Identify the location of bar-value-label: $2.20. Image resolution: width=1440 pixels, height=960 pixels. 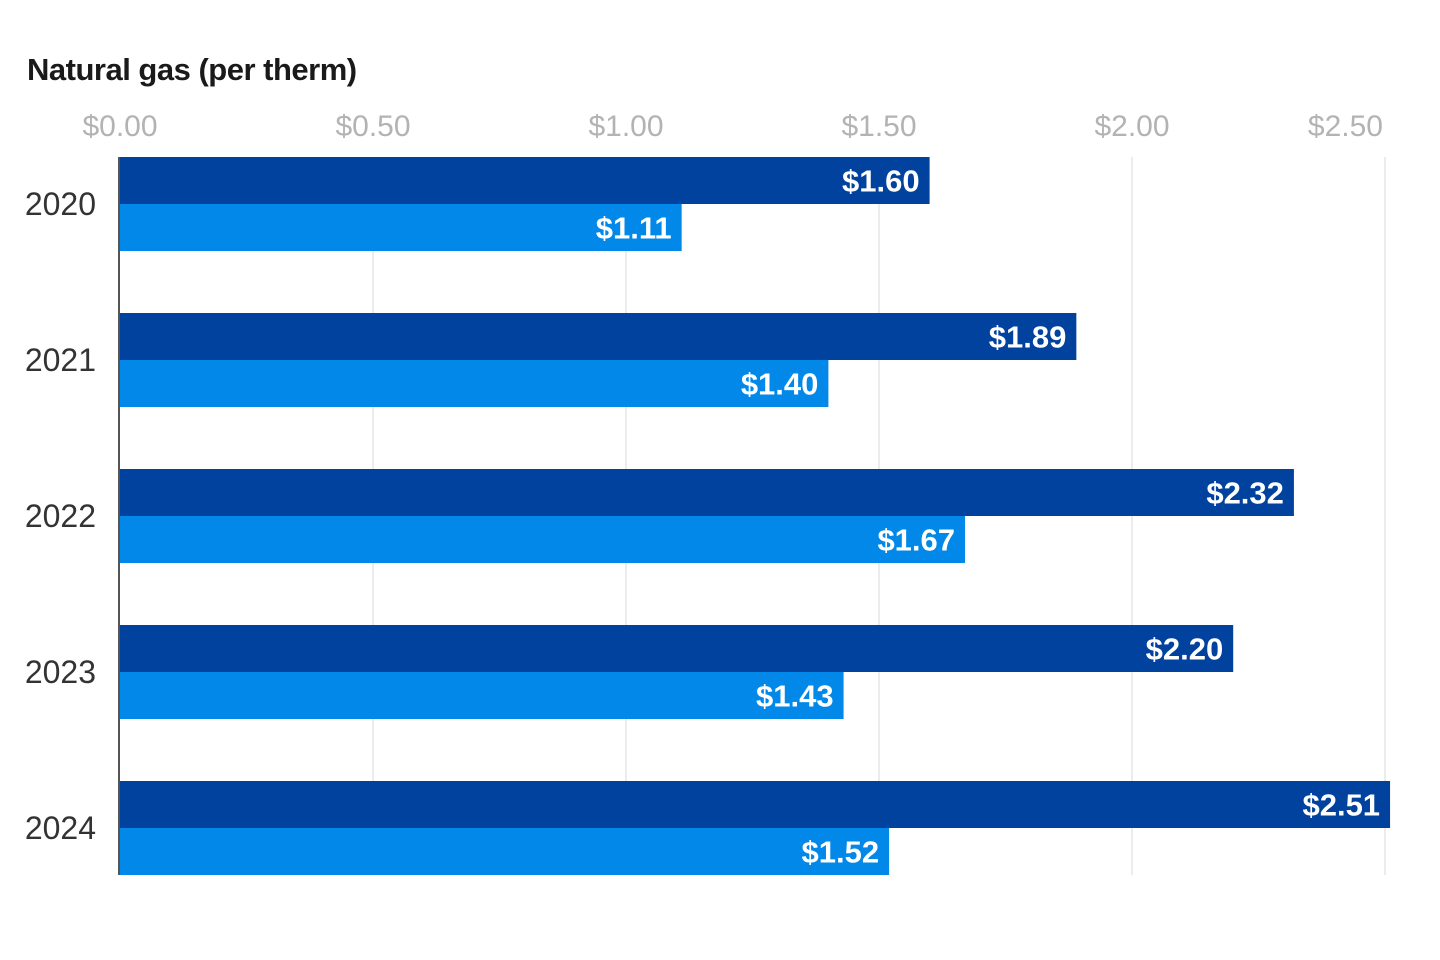
(1185, 649).